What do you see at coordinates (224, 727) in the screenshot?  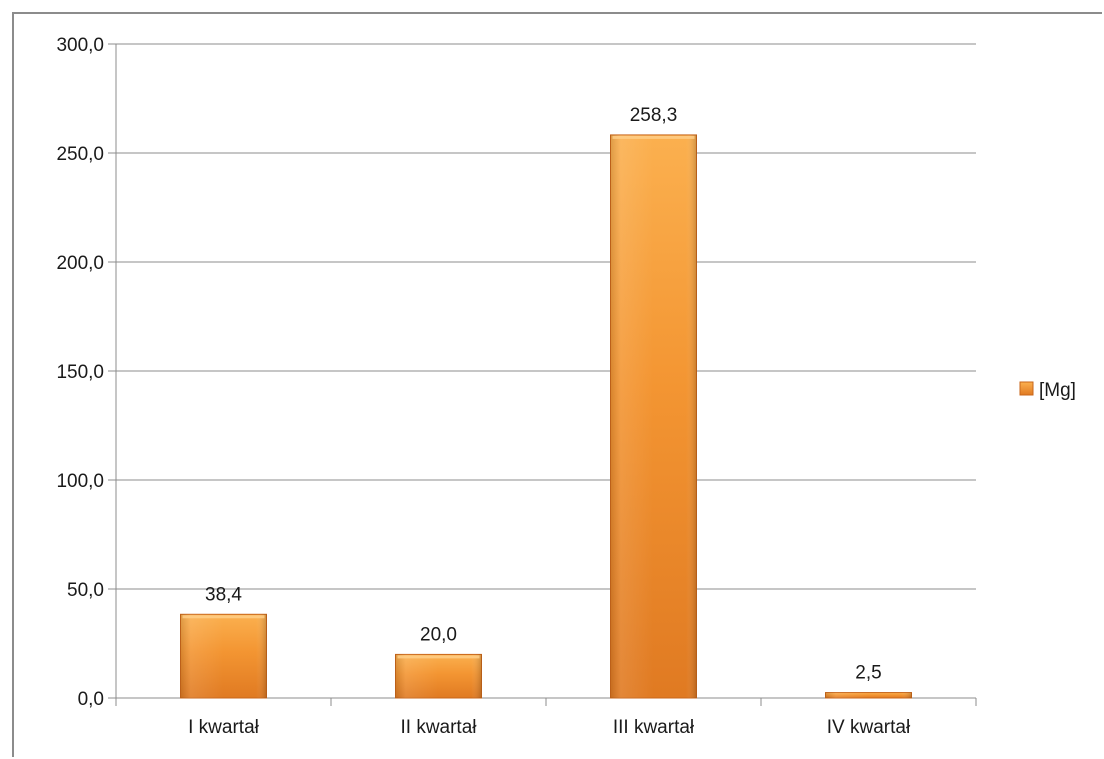 I see `x-tick-label: I kwartał` at bounding box center [224, 727].